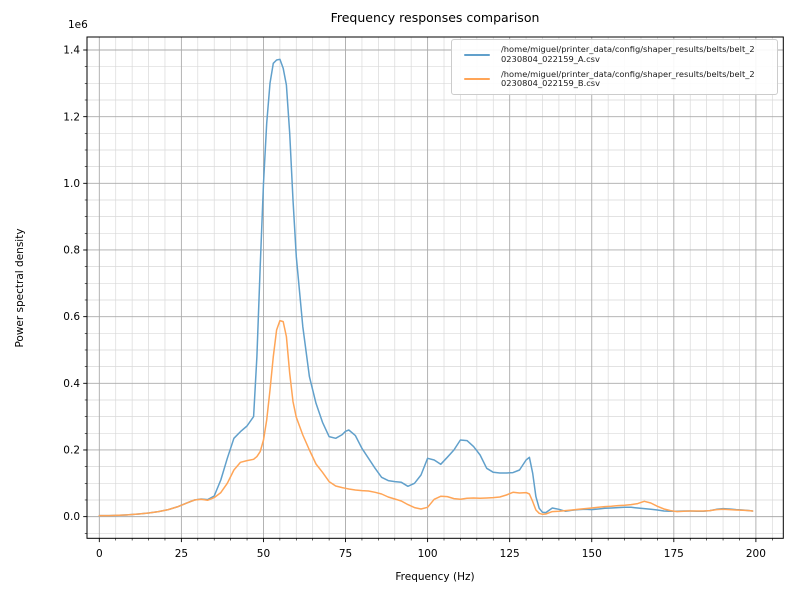 The width and height of the screenshot is (800, 600). What do you see at coordinates (71, 451) in the screenshot?
I see `y-tick-label: 0.2` at bounding box center [71, 451].